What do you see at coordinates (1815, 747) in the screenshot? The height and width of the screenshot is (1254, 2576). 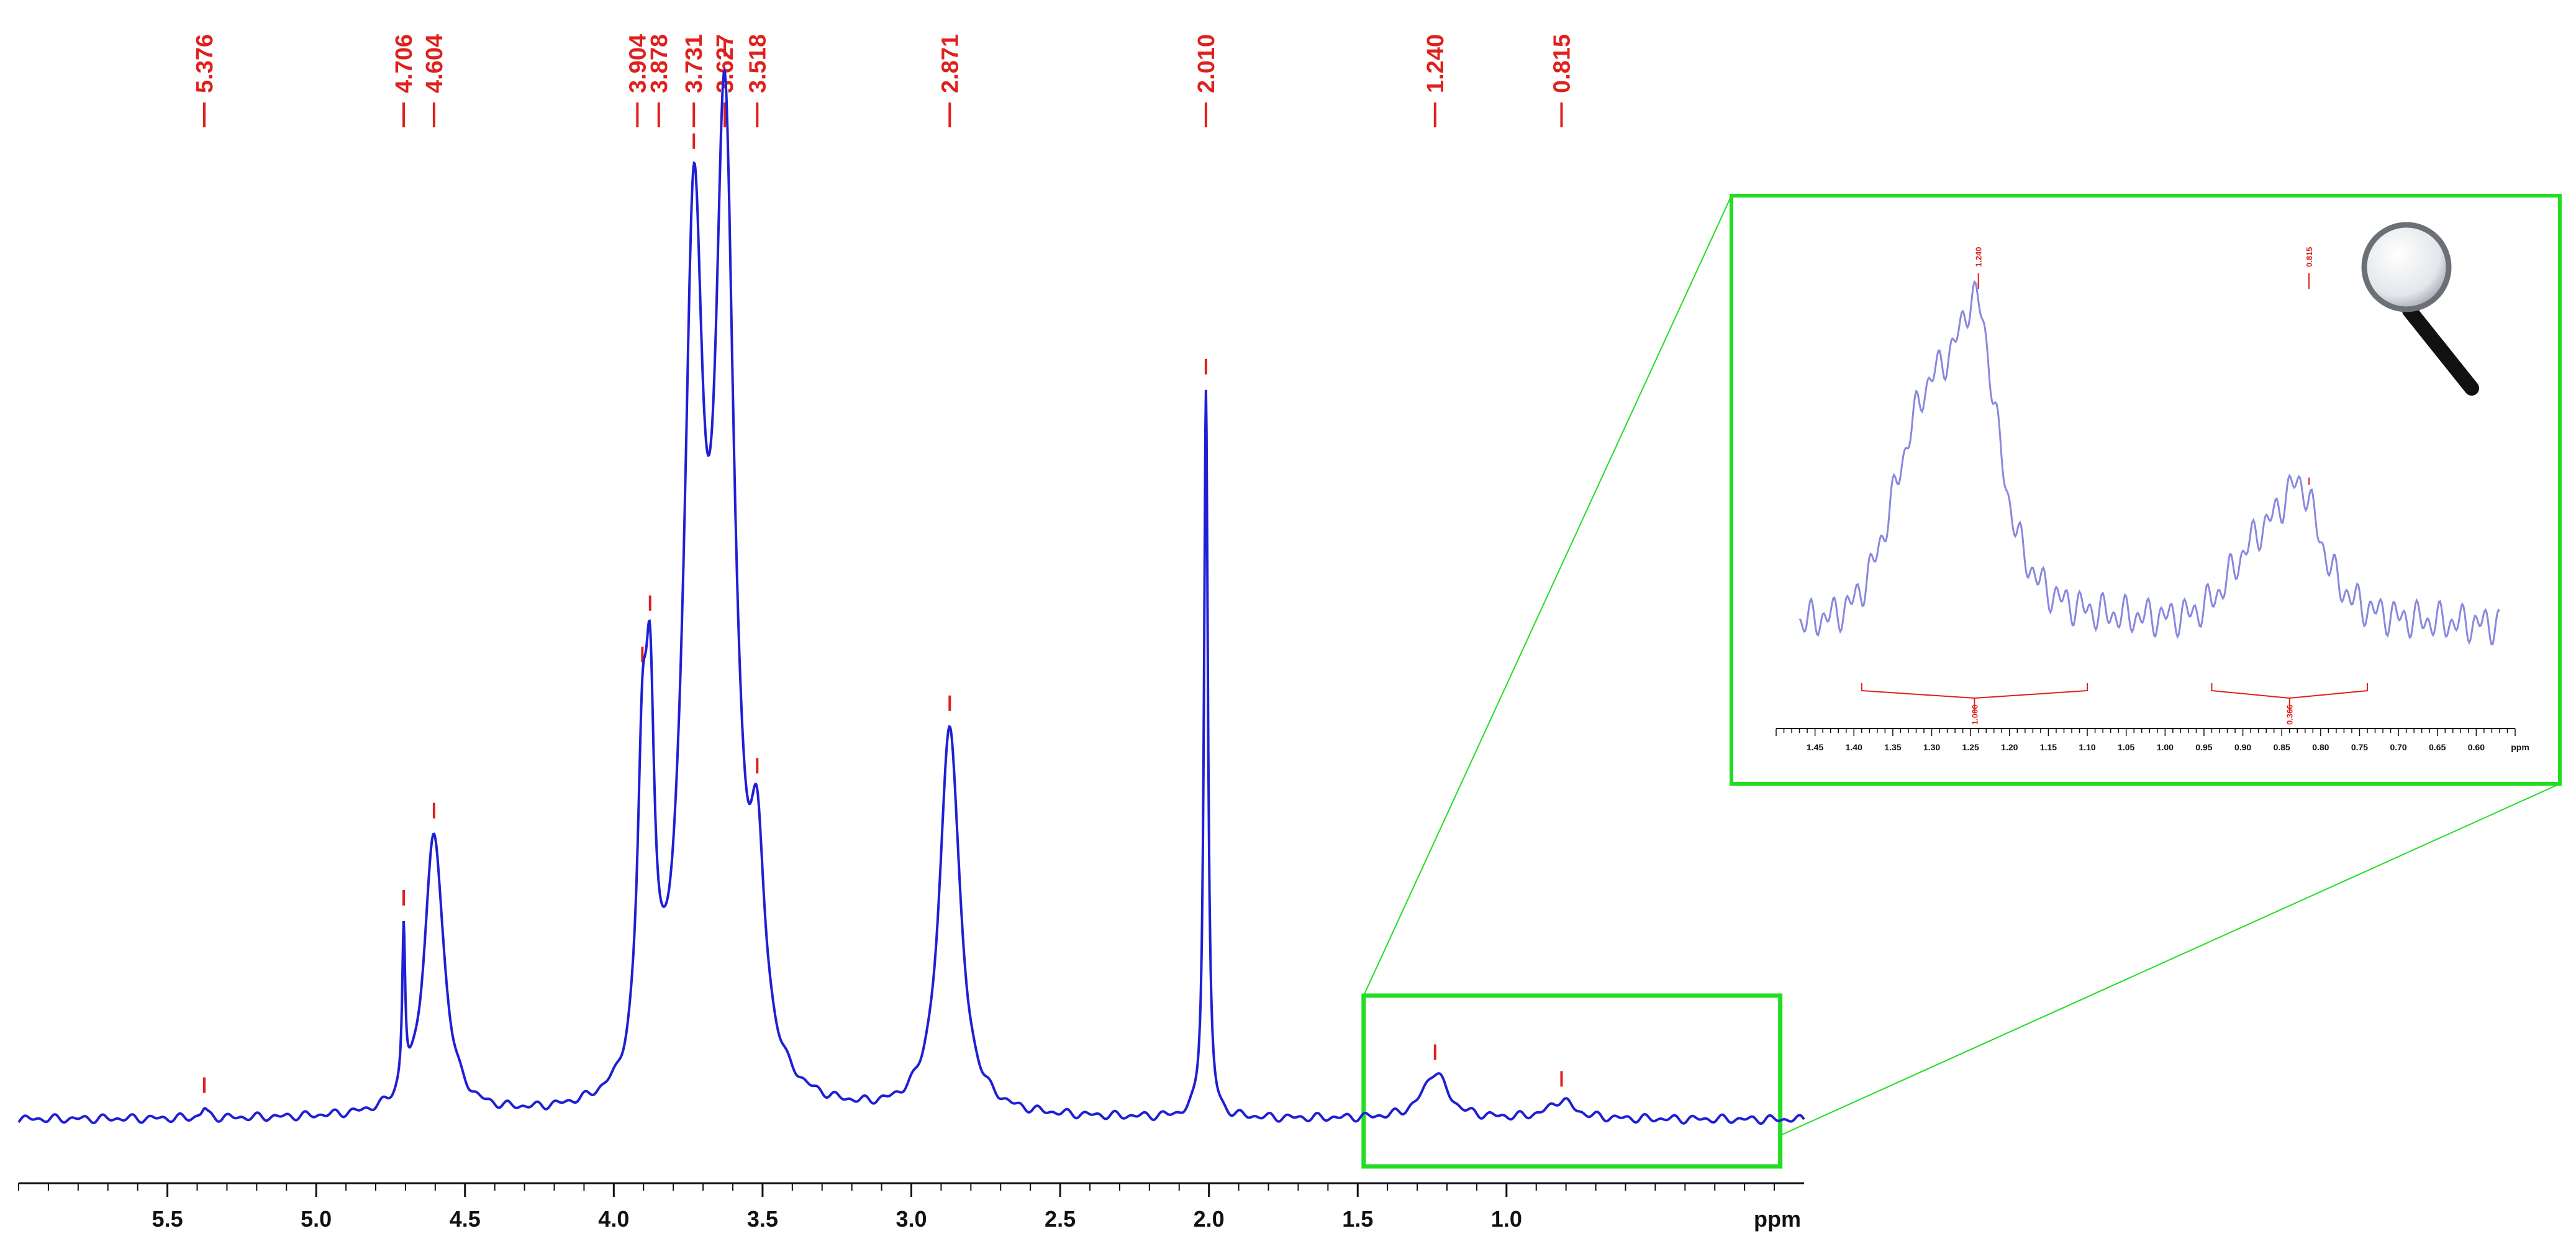 I see `inset-x-tick-label: 1.45` at bounding box center [1815, 747].